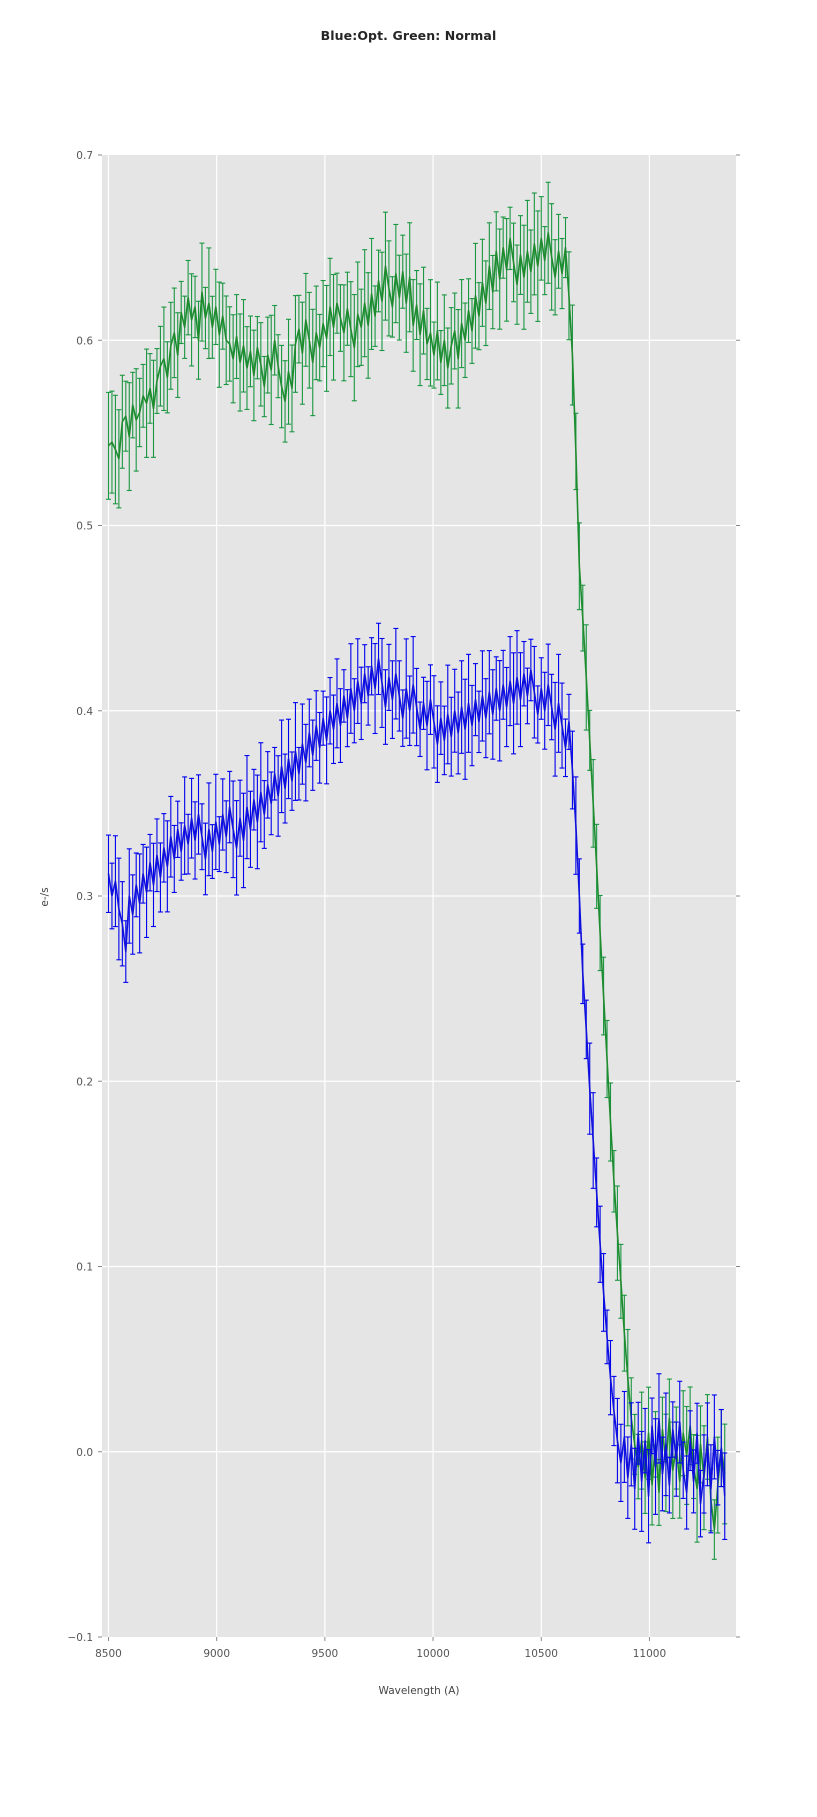 The width and height of the screenshot is (817, 1817). What do you see at coordinates (108, 1654) in the screenshot?
I see `xtick-label: 8500` at bounding box center [108, 1654].